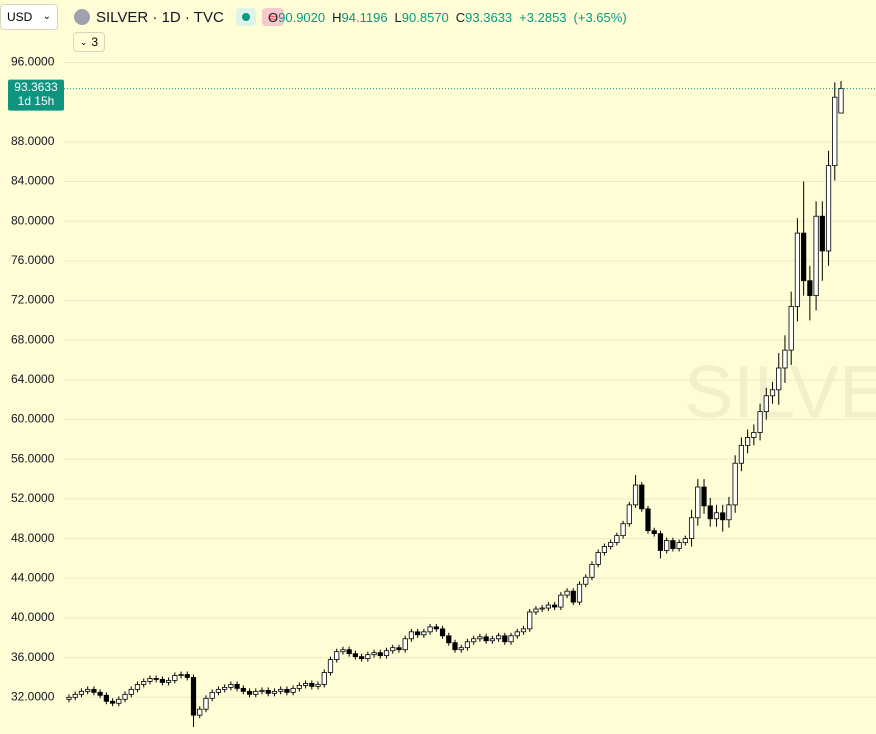 The width and height of the screenshot is (876, 734). I want to click on watermark: SILVER, so click(780, 392).